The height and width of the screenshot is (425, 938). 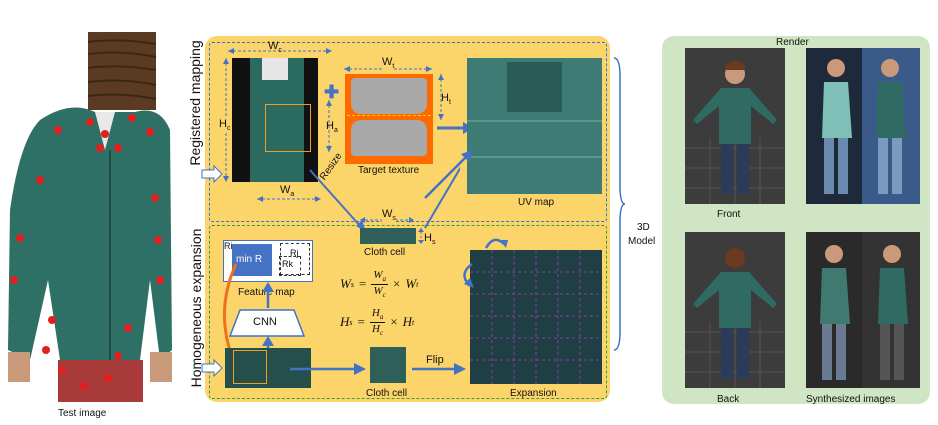 What do you see at coordinates (389, 215) in the screenshot?
I see `ws-label: Ws` at bounding box center [389, 215].